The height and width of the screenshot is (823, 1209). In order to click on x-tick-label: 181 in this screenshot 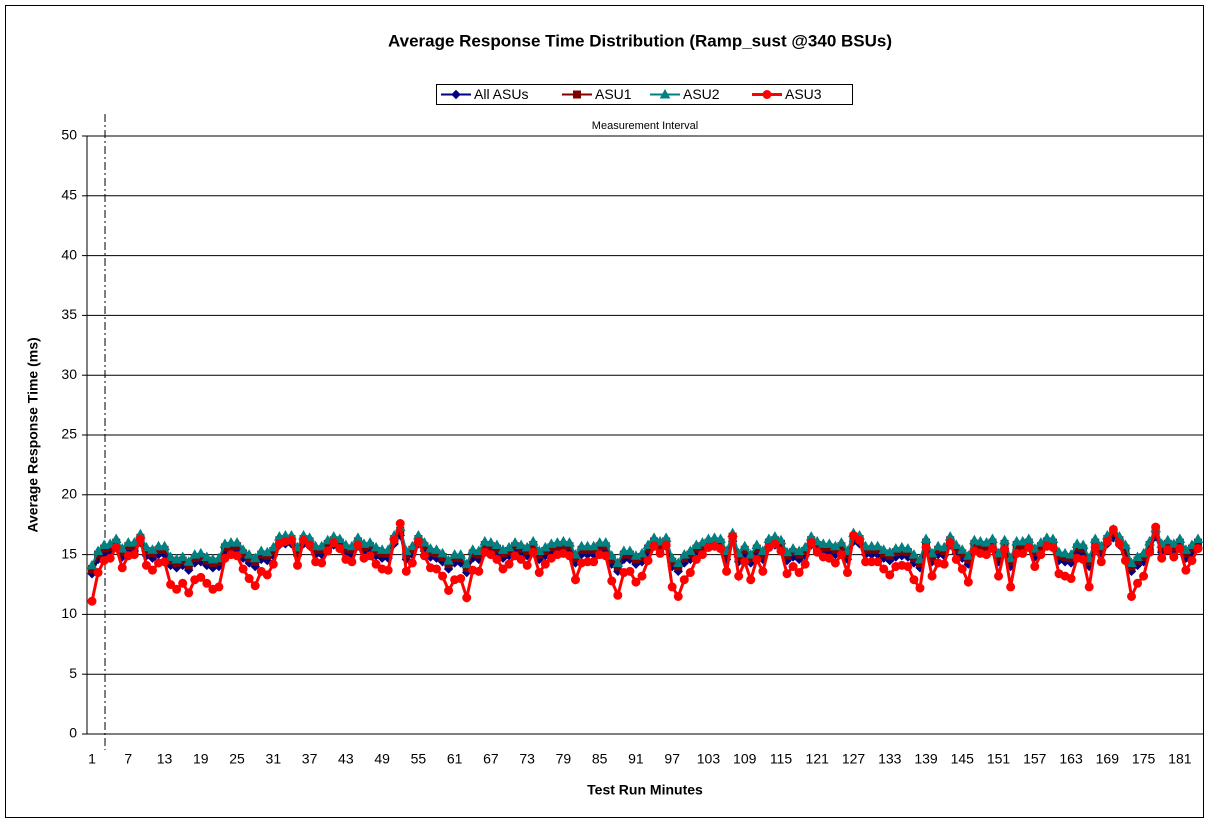, I will do `click(1180, 759)`.